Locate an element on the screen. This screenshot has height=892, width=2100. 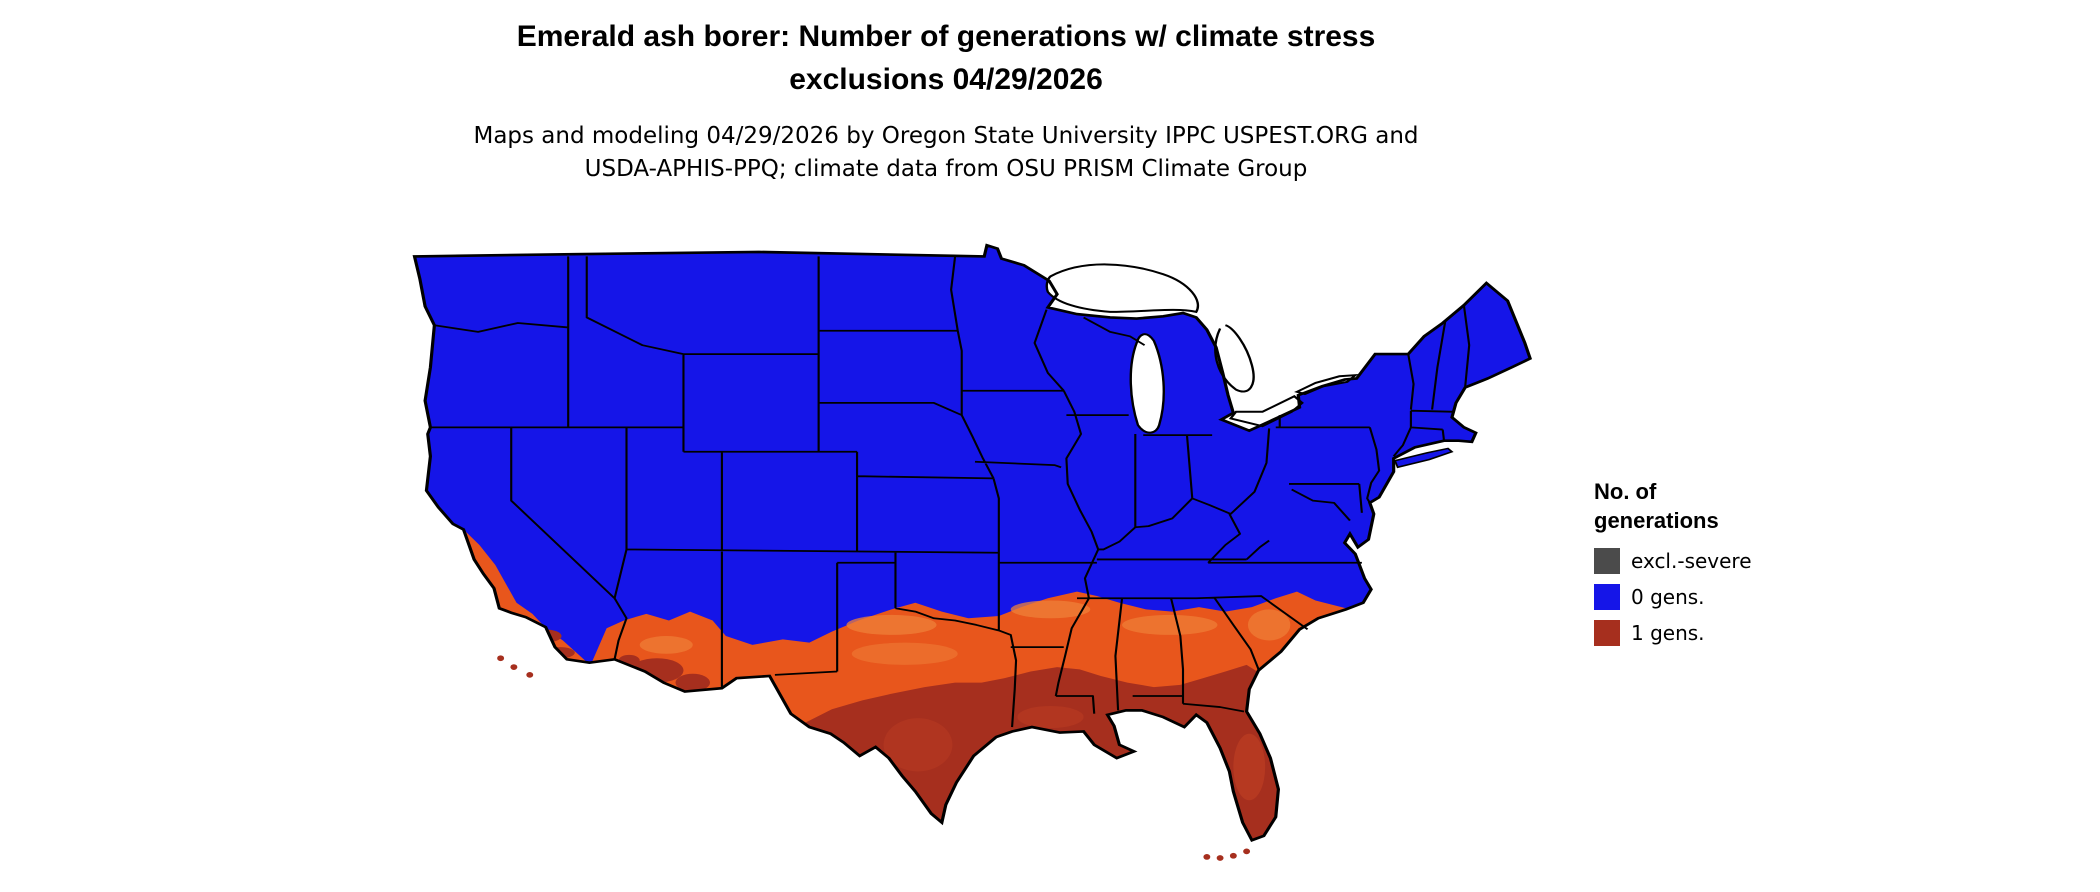
legend-title: No. of generations is located at coordinates (1714, 506).